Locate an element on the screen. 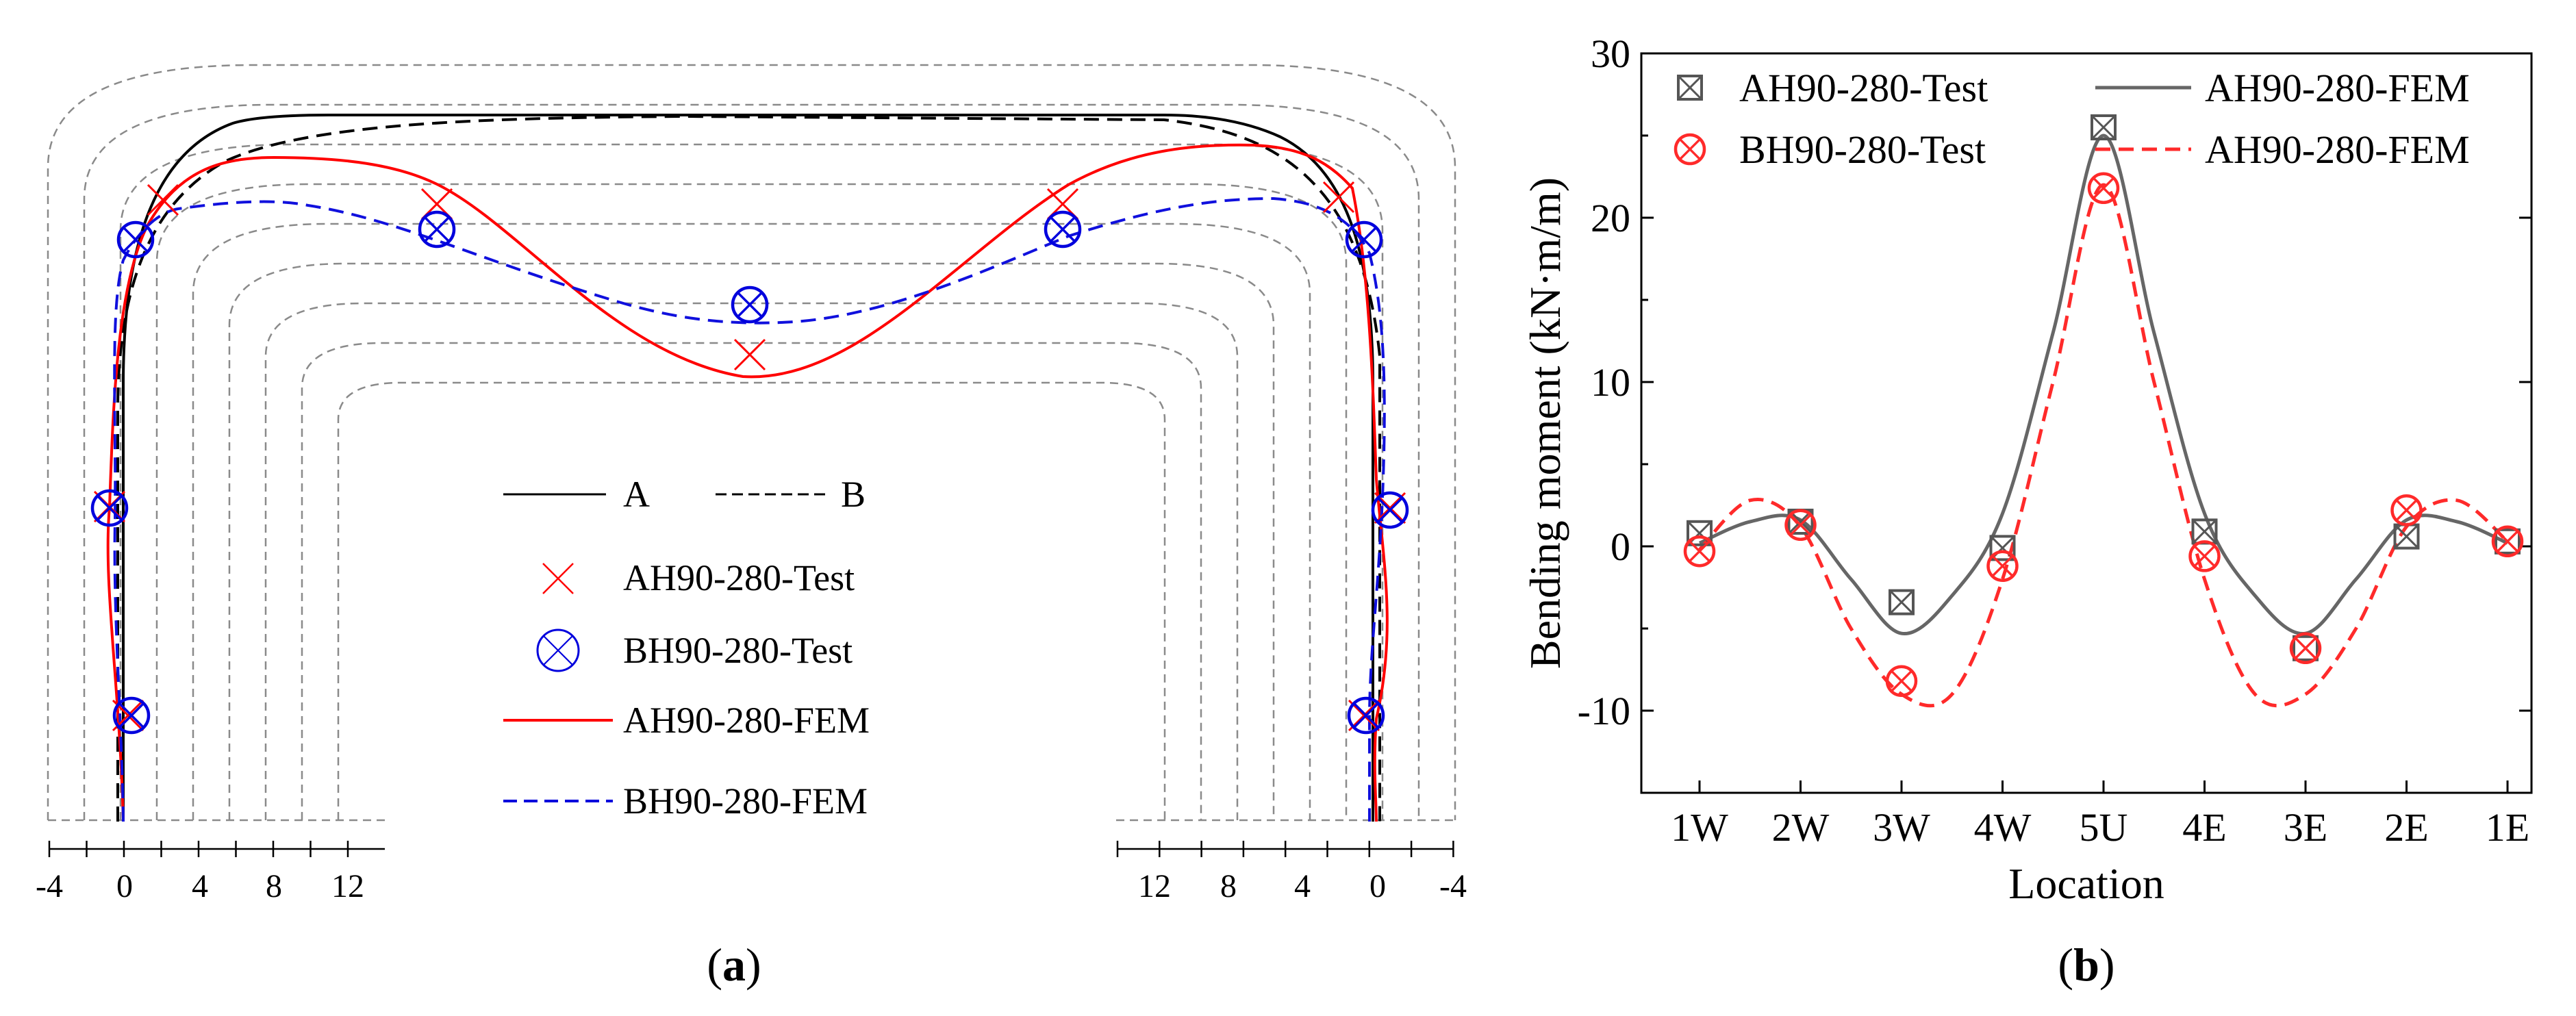 This screenshot has width=2576, height=1016. reference-outline is located at coordinates (752, 601).